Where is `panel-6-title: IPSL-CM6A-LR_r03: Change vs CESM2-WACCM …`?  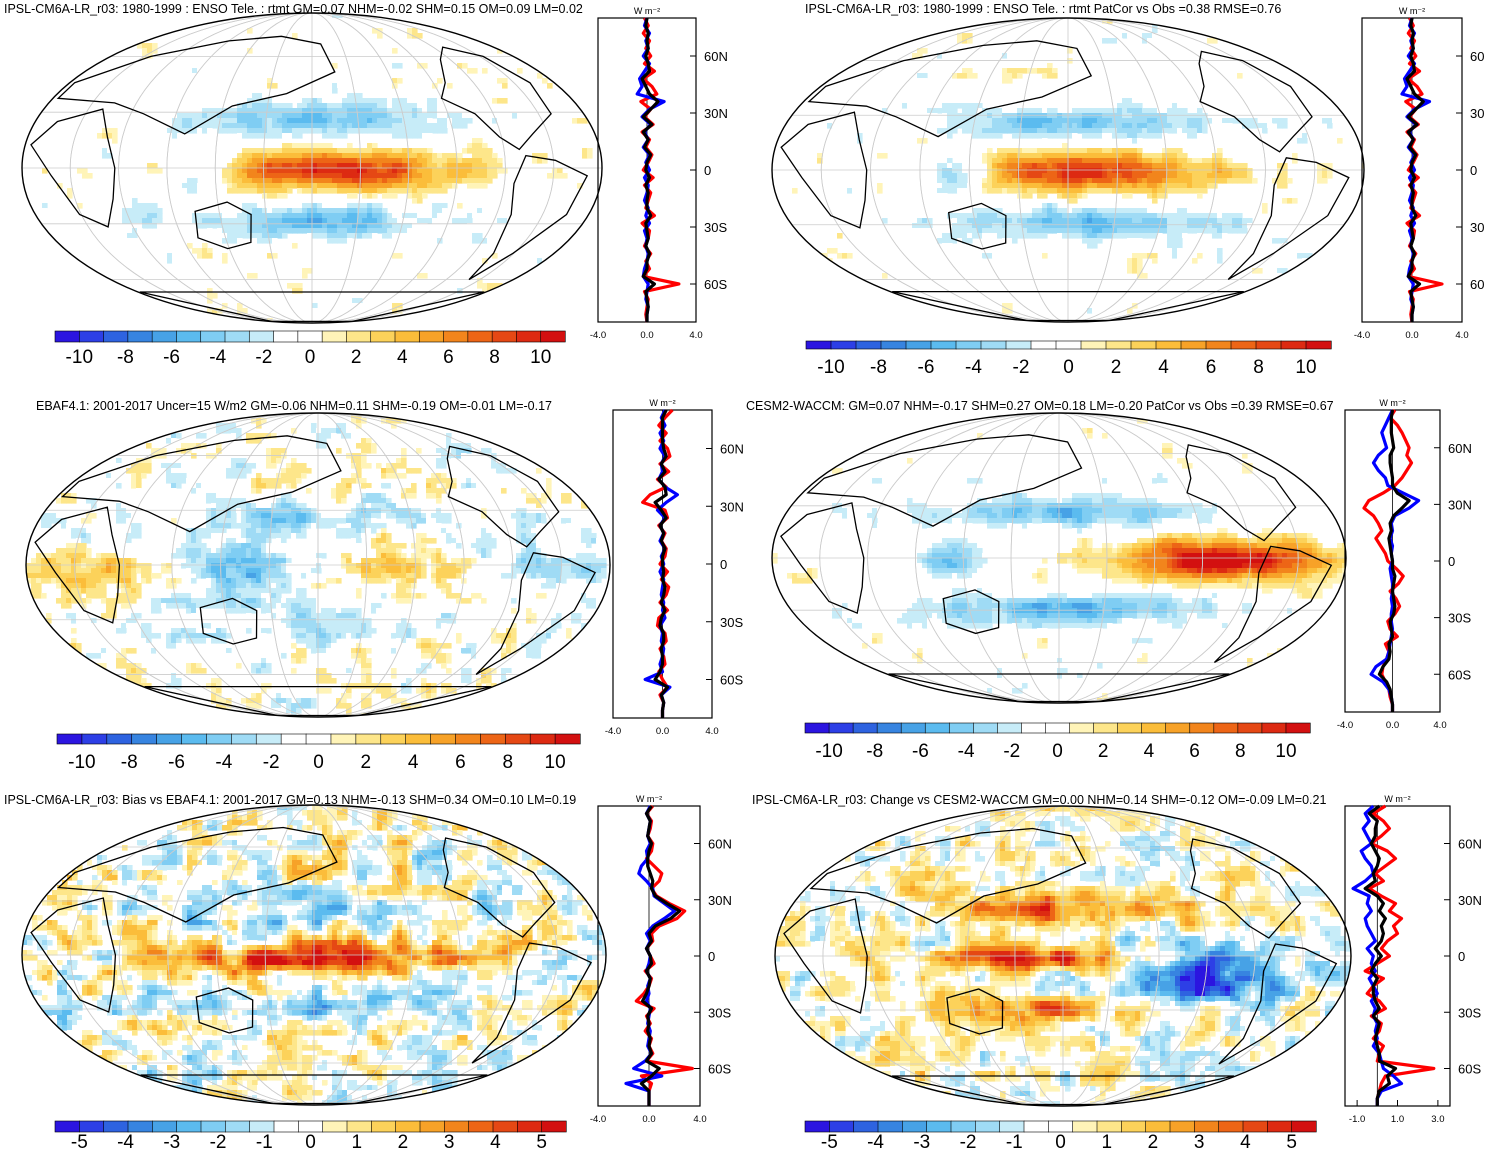 panel-6-title: IPSL-CM6A-LR_r03: Change vs CESM2-WACCM … is located at coordinates (1039, 800).